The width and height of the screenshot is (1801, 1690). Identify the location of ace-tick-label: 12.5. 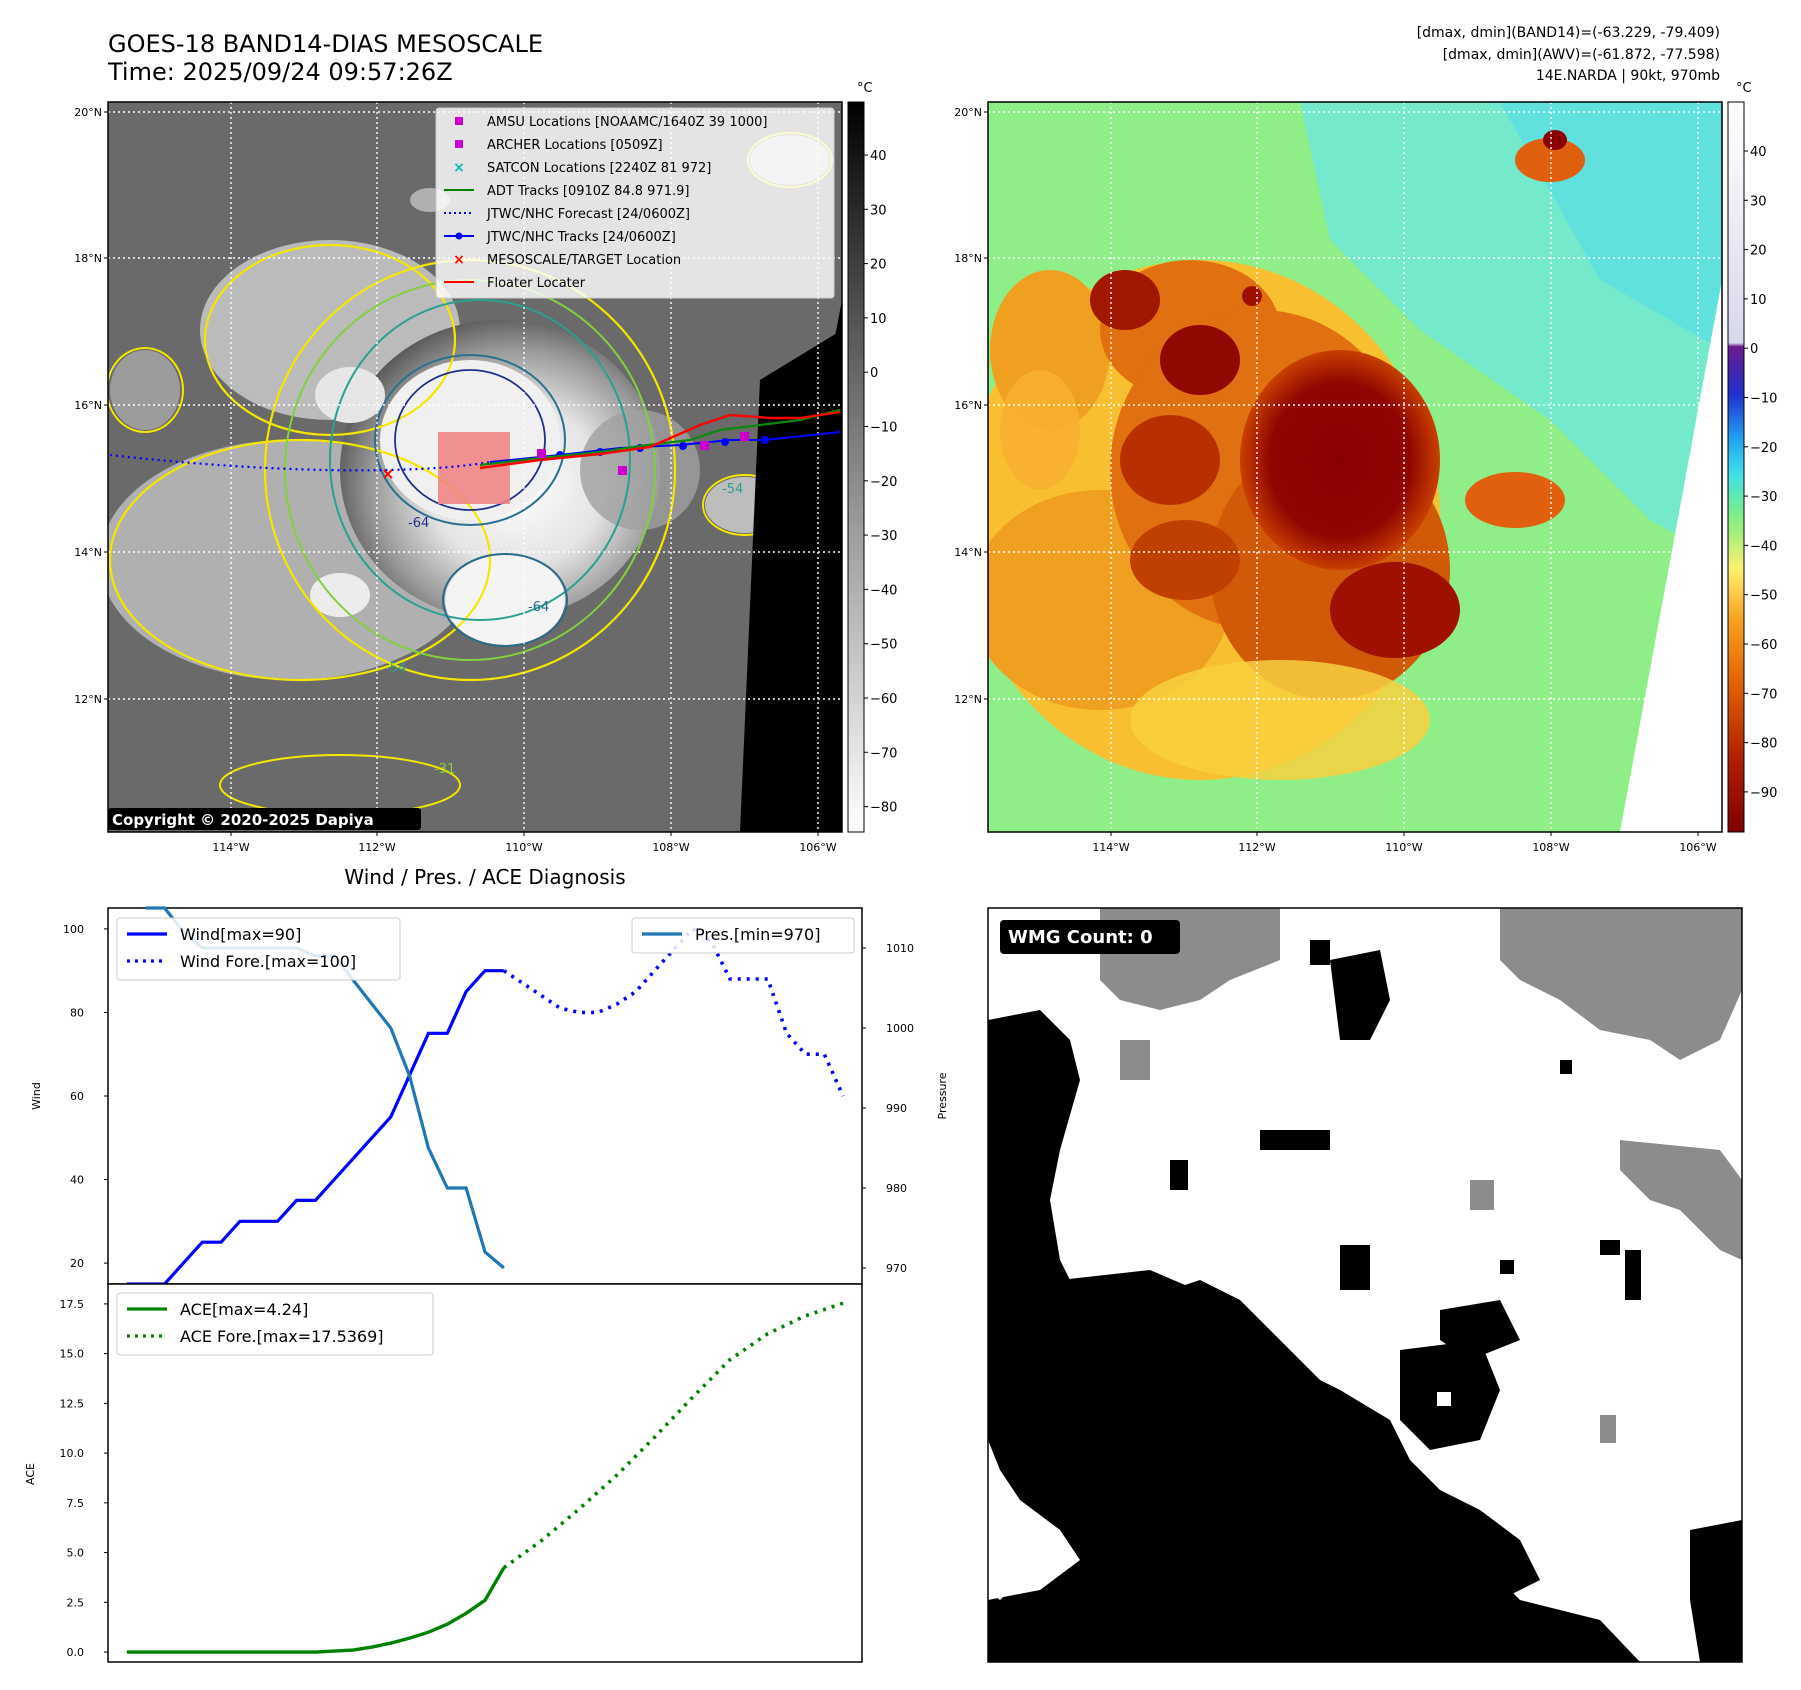
(72, 1403).